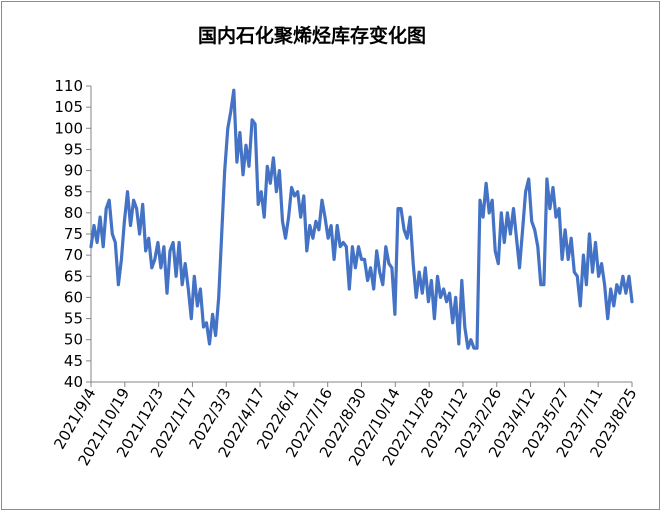  What do you see at coordinates (73, 171) in the screenshot?
I see `y-tick-label: 90` at bounding box center [73, 171].